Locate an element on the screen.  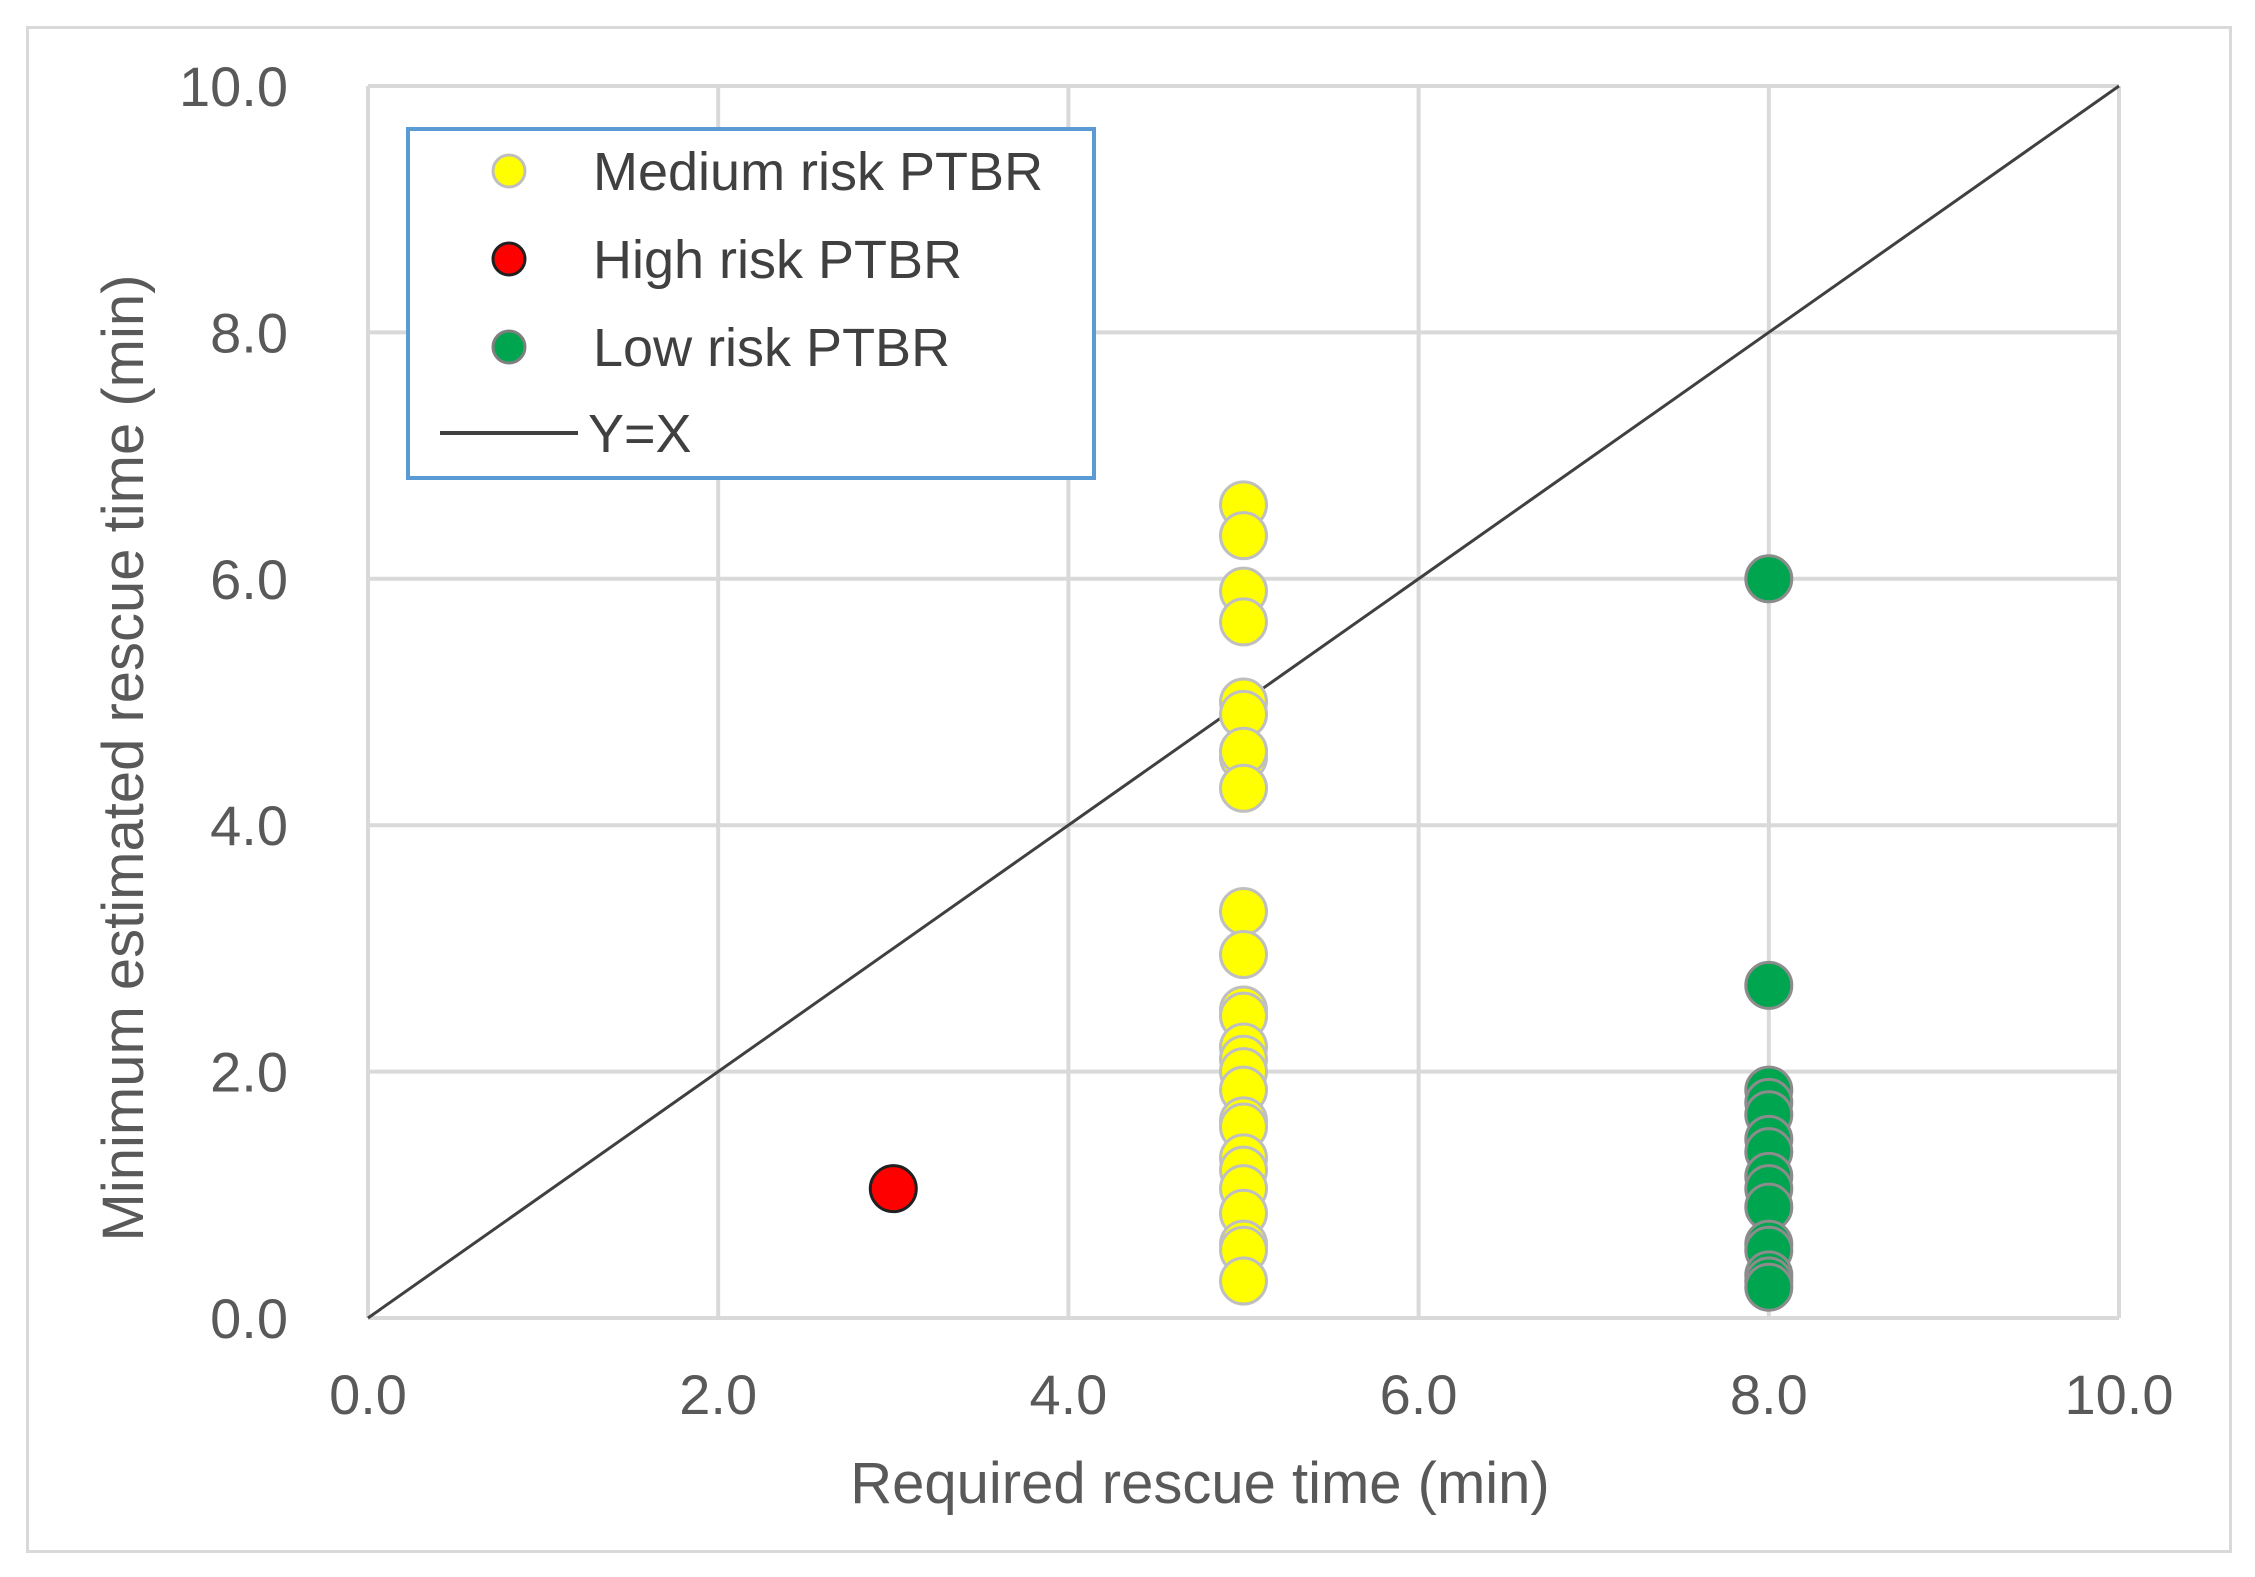
x-tick-label: 2.0 is located at coordinates (718, 1394).